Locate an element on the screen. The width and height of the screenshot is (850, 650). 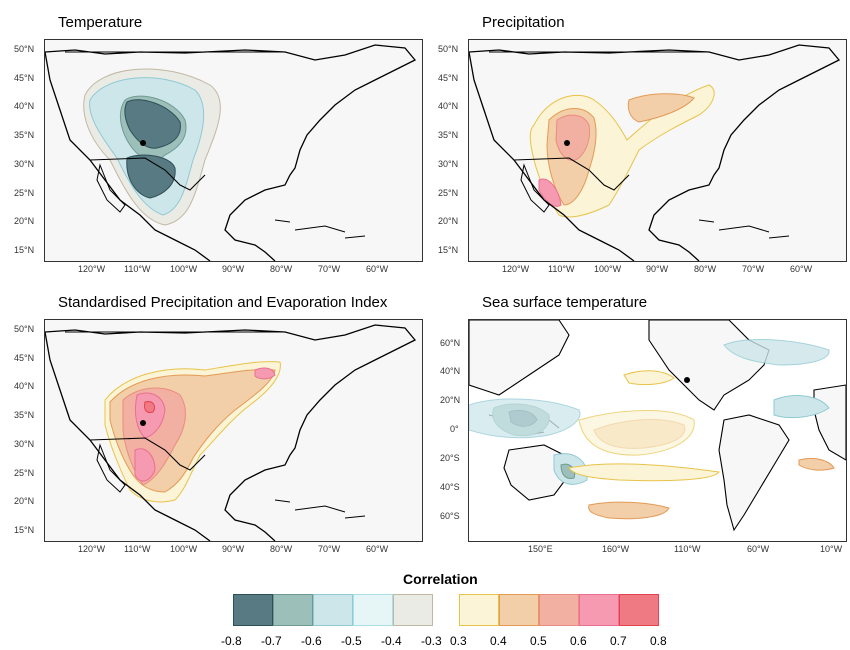
precipitation-lat-tick: 50°N is located at coordinates (448, 49).